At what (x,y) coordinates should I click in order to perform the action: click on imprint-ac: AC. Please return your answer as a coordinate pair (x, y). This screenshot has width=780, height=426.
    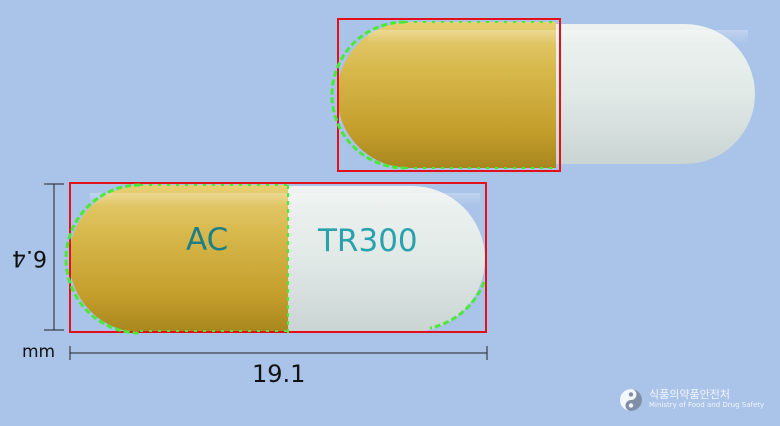
    Looking at the image, I should click on (207, 240).